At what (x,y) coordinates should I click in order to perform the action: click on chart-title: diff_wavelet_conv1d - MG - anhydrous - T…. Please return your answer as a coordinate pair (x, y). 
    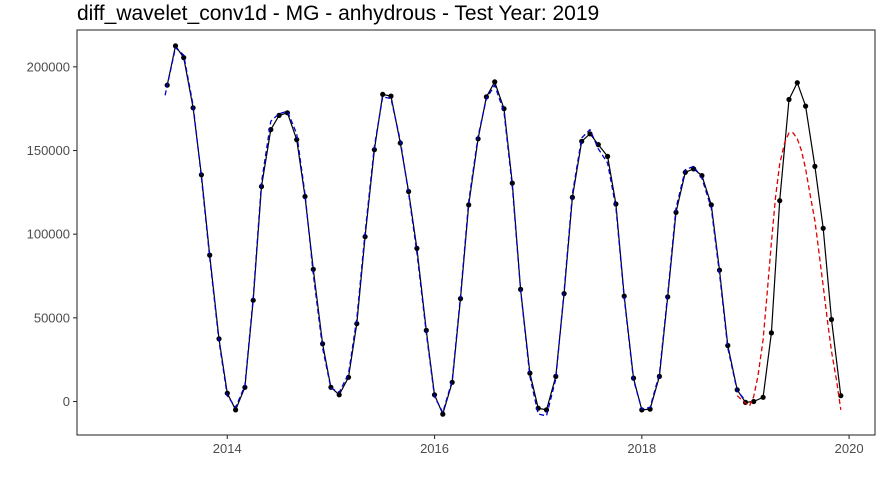
    Looking at the image, I should click on (338, 13).